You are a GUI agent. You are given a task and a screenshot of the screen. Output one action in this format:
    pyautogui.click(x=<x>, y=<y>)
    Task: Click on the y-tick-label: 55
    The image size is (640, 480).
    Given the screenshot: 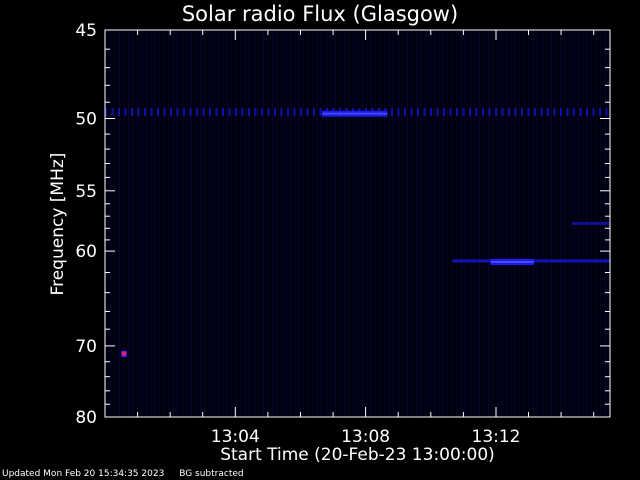 What is the action you would take?
    pyautogui.click(x=86, y=192)
    